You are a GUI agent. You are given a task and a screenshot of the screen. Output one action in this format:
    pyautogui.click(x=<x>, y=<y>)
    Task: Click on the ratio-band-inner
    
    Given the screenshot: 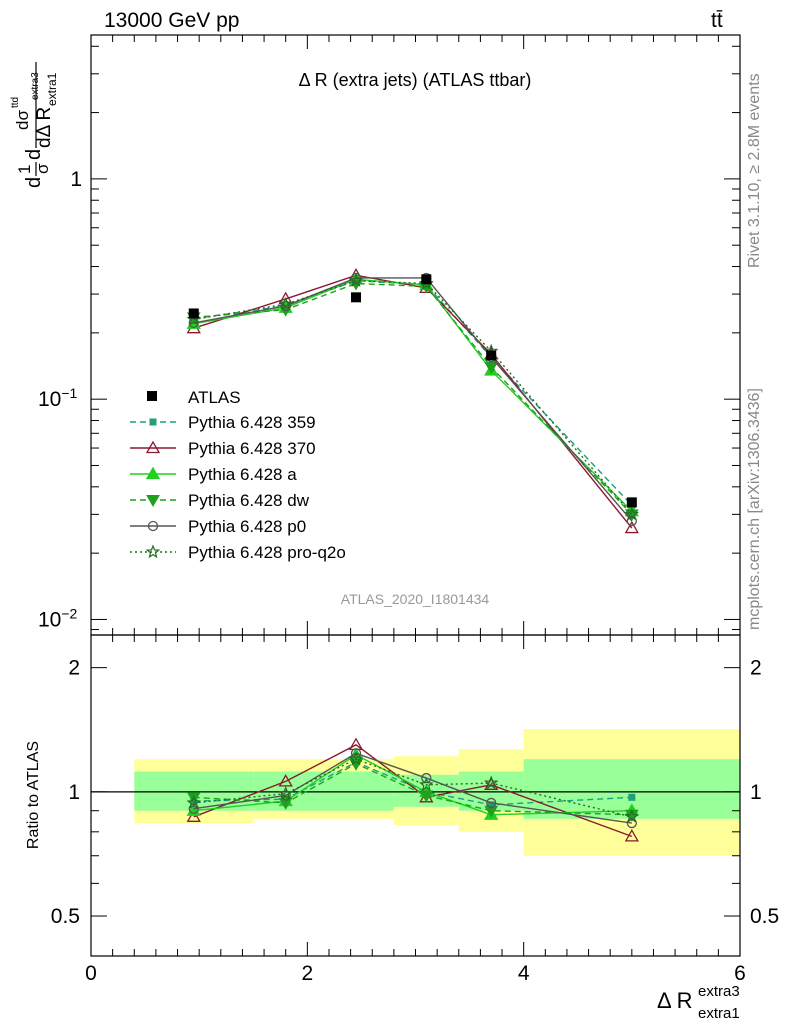 What is the action you would take?
    pyautogui.click(x=323, y=791)
    